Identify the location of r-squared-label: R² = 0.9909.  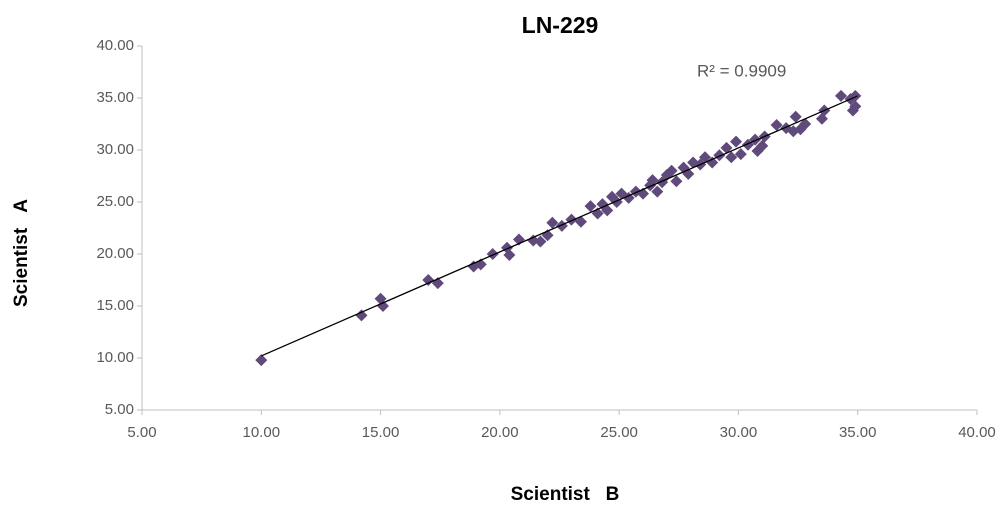
(741, 70).